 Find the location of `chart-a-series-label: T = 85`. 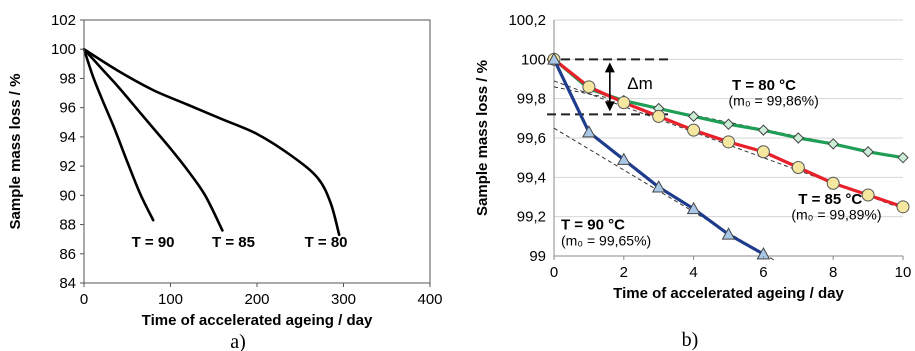

chart-a-series-label: T = 85 is located at coordinates (233, 242).